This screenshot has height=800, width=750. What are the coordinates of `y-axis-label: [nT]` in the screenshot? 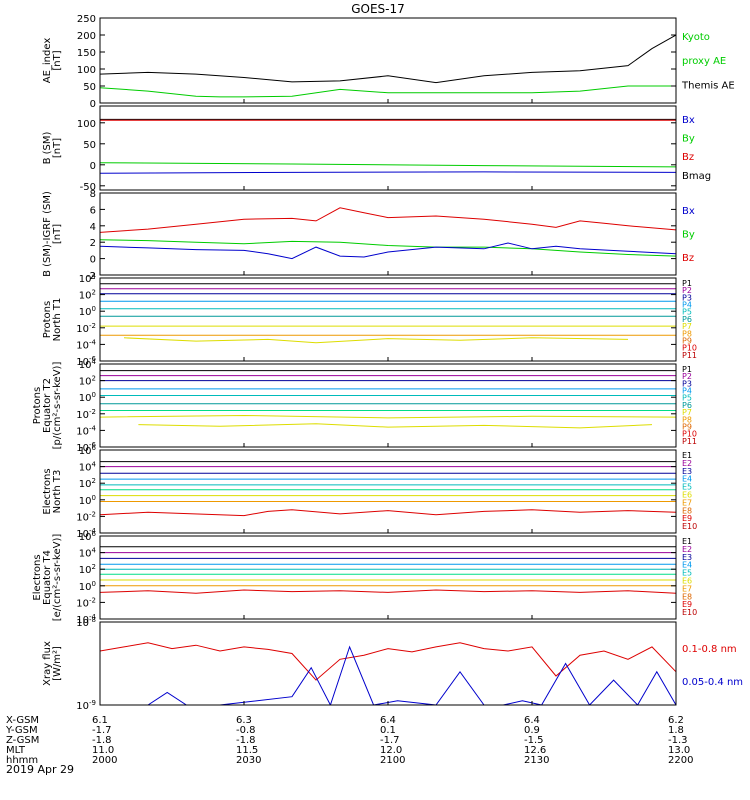 It's located at (57, 148).